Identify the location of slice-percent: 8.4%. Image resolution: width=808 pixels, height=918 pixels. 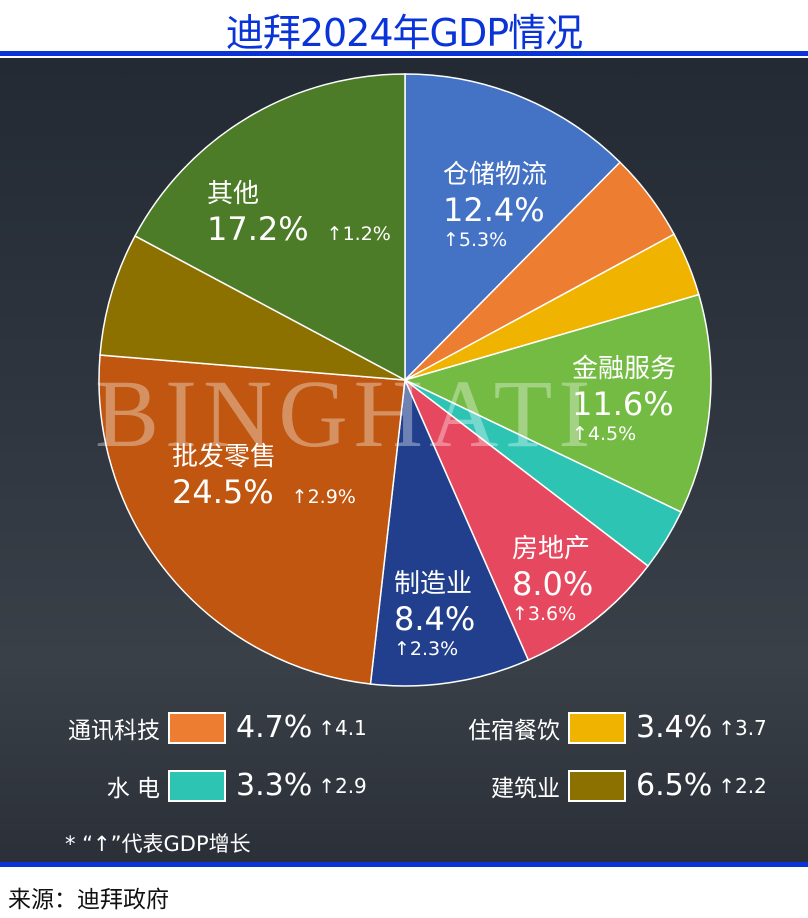
(435, 619).